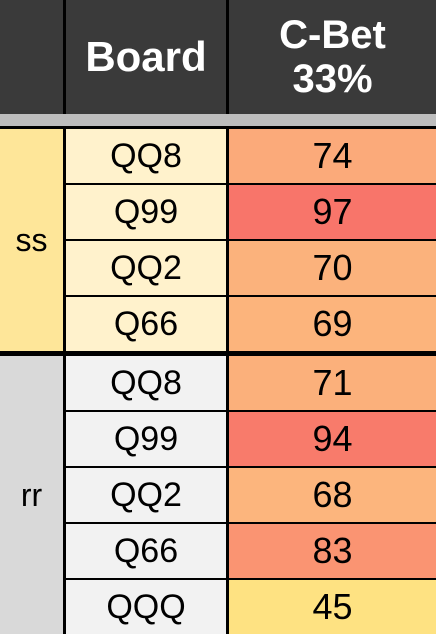 This screenshot has height=634, width=436. What do you see at coordinates (31, 57) in the screenshot?
I see `header-empty-cell` at bounding box center [31, 57].